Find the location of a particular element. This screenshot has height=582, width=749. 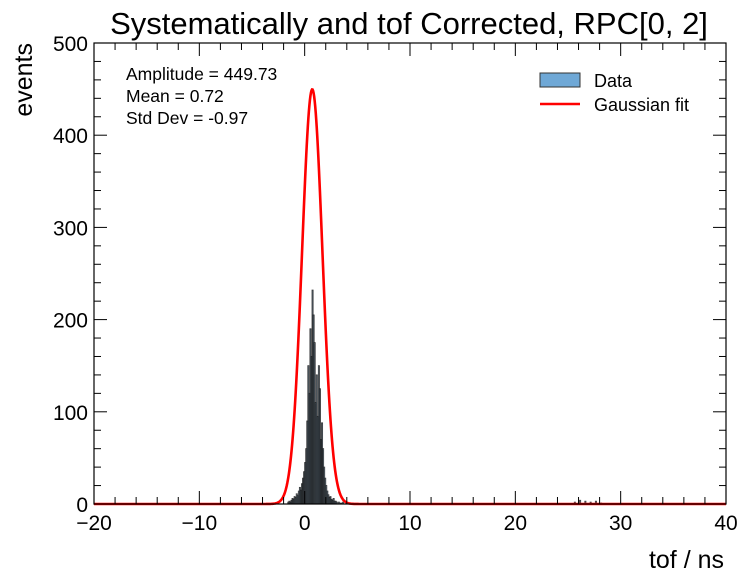

x-tick-label: −10 is located at coordinates (200, 523).